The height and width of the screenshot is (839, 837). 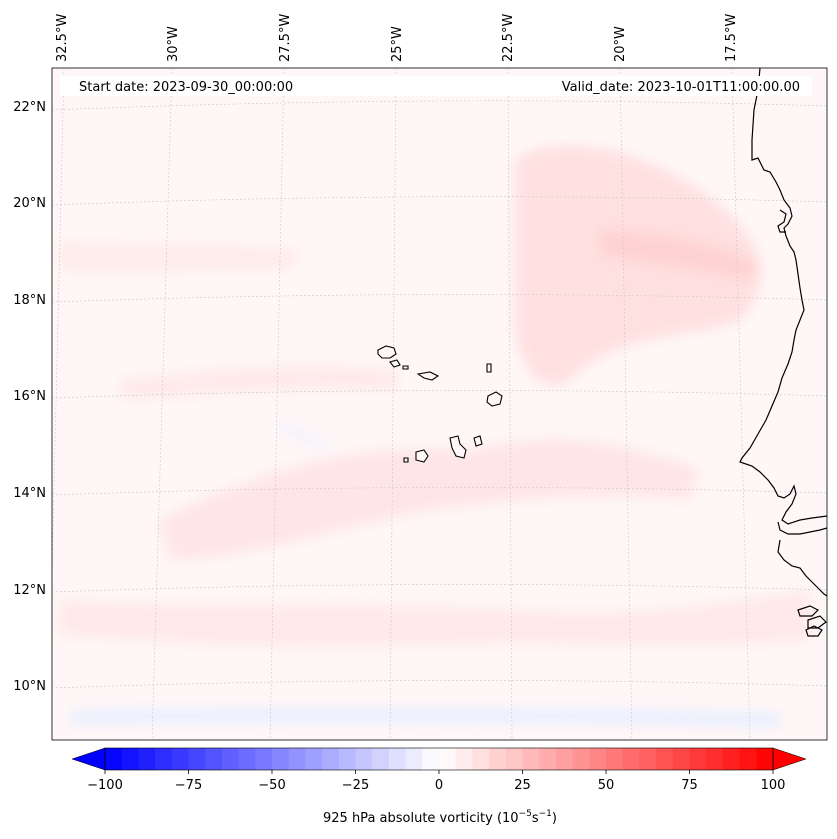 What do you see at coordinates (439, 684) in the screenshot?
I see `parallel-10n` at bounding box center [439, 684].